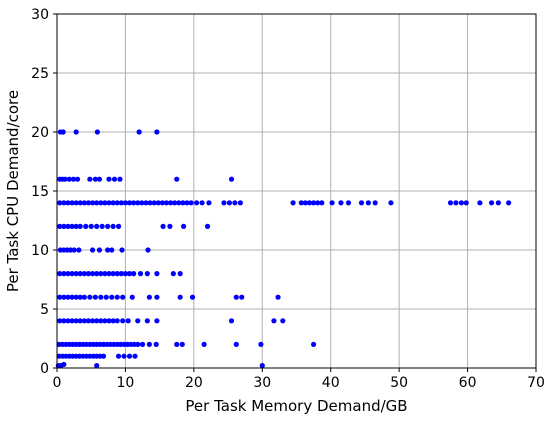 This screenshot has height=424, width=550. What do you see at coordinates (126, 383) in the screenshot?
I see `x-tick-label: 10` at bounding box center [126, 383].